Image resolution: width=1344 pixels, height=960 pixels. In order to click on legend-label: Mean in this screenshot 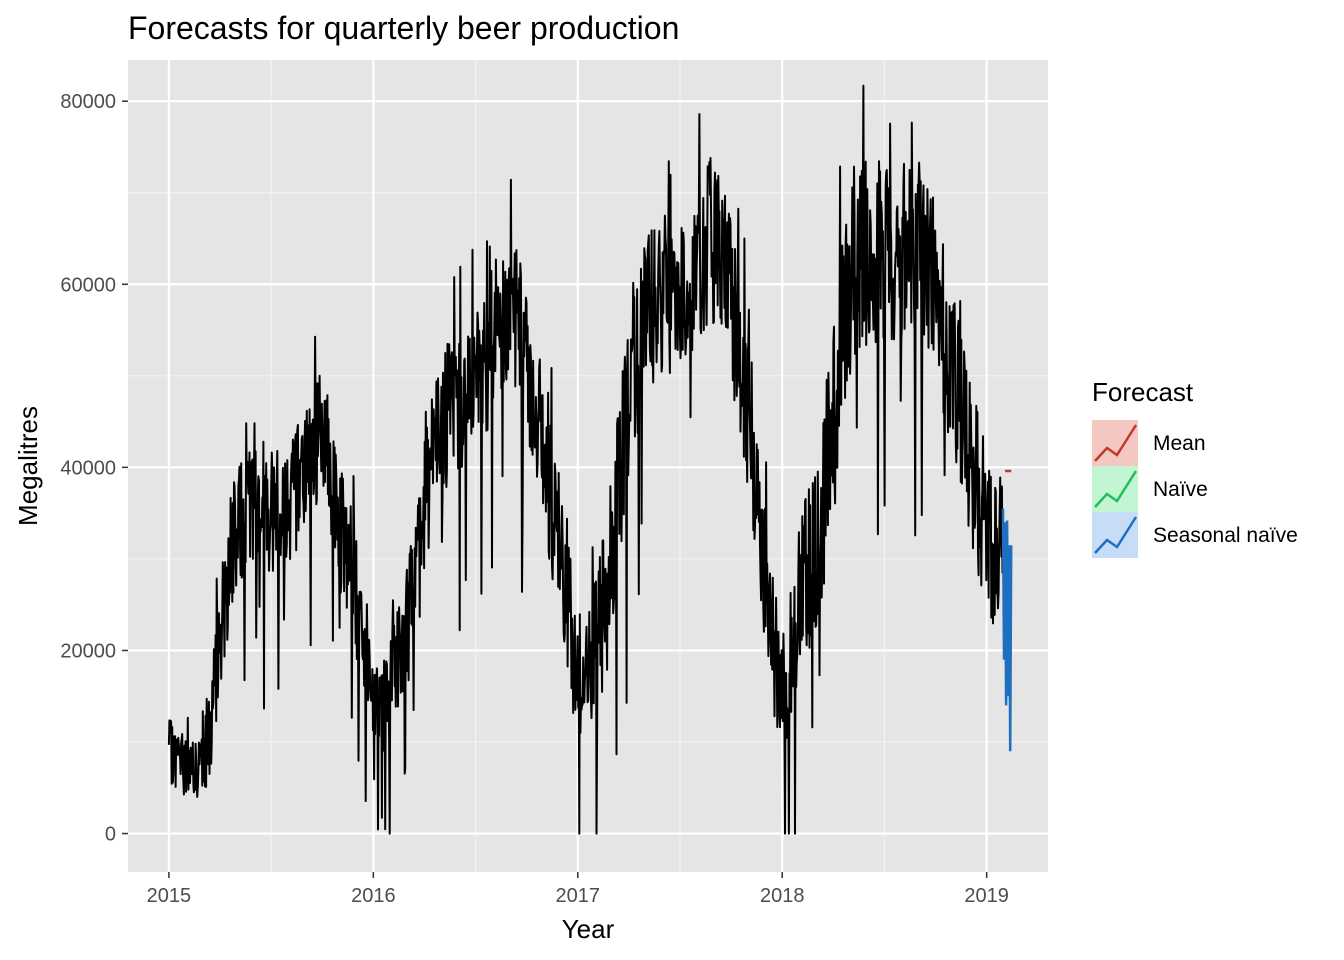, I will do `click(1179, 443)`.